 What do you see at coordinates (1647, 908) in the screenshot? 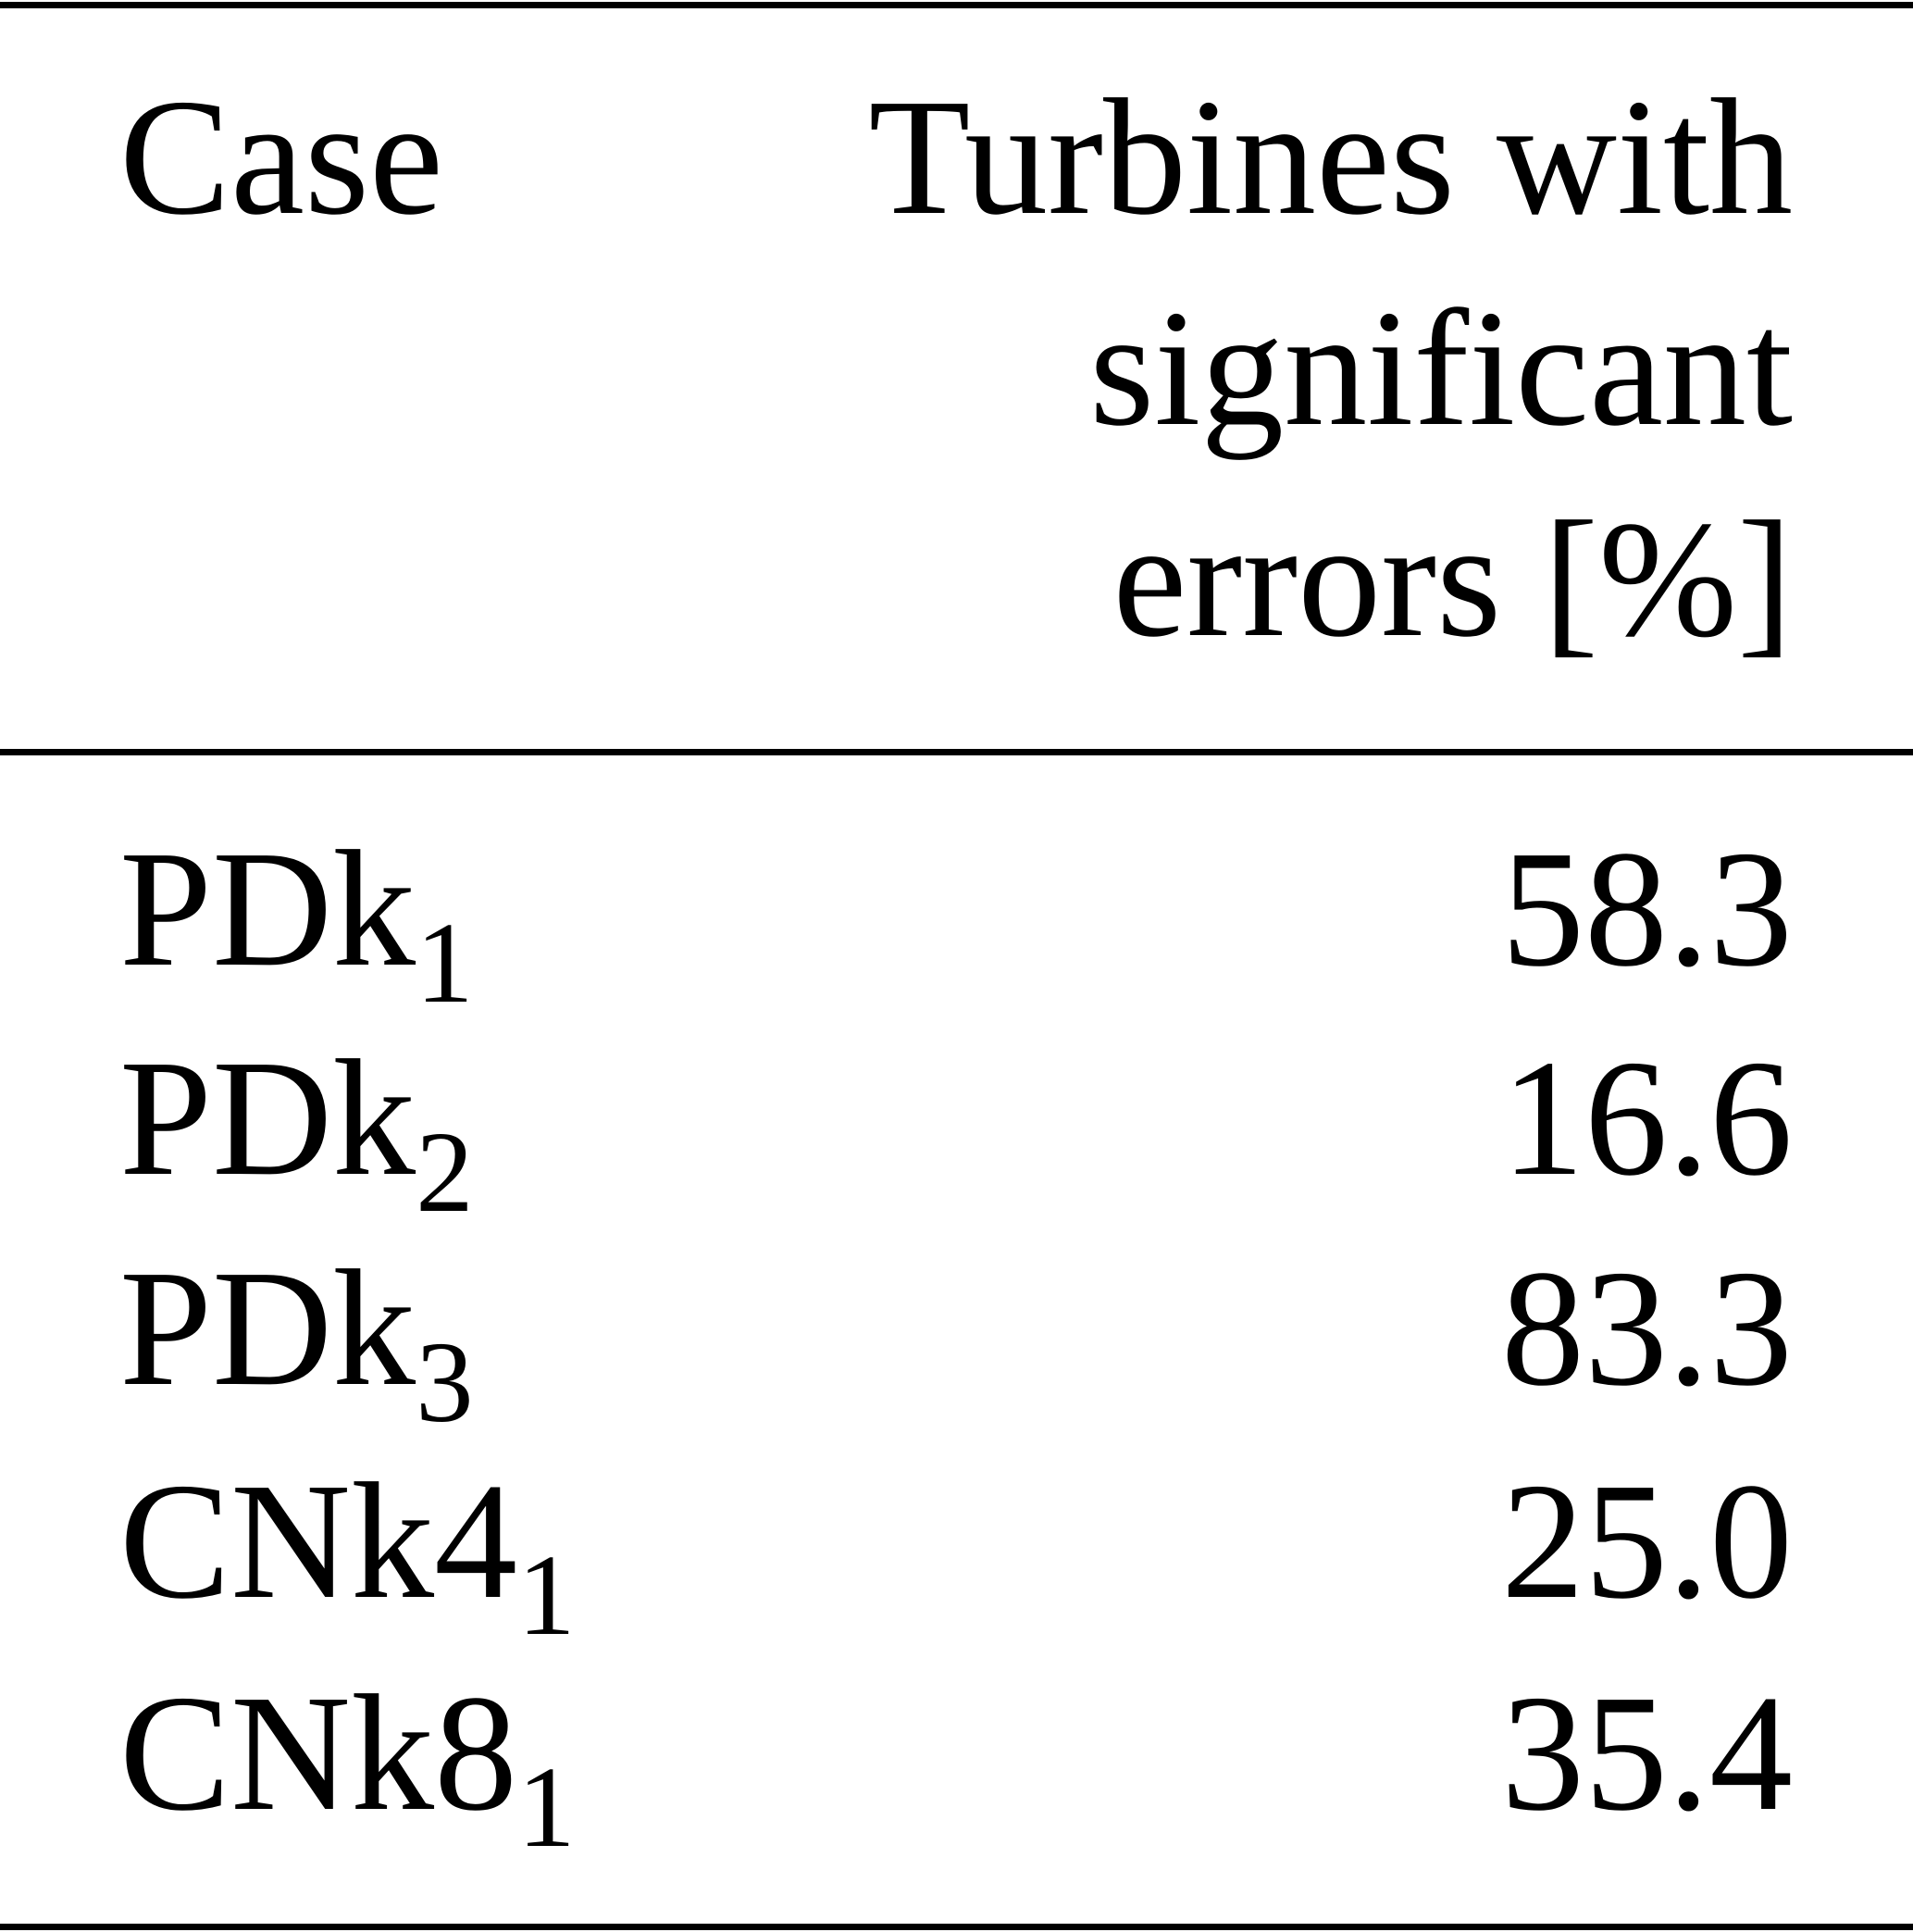
I see `value-cell: 58.3` at bounding box center [1647, 908].